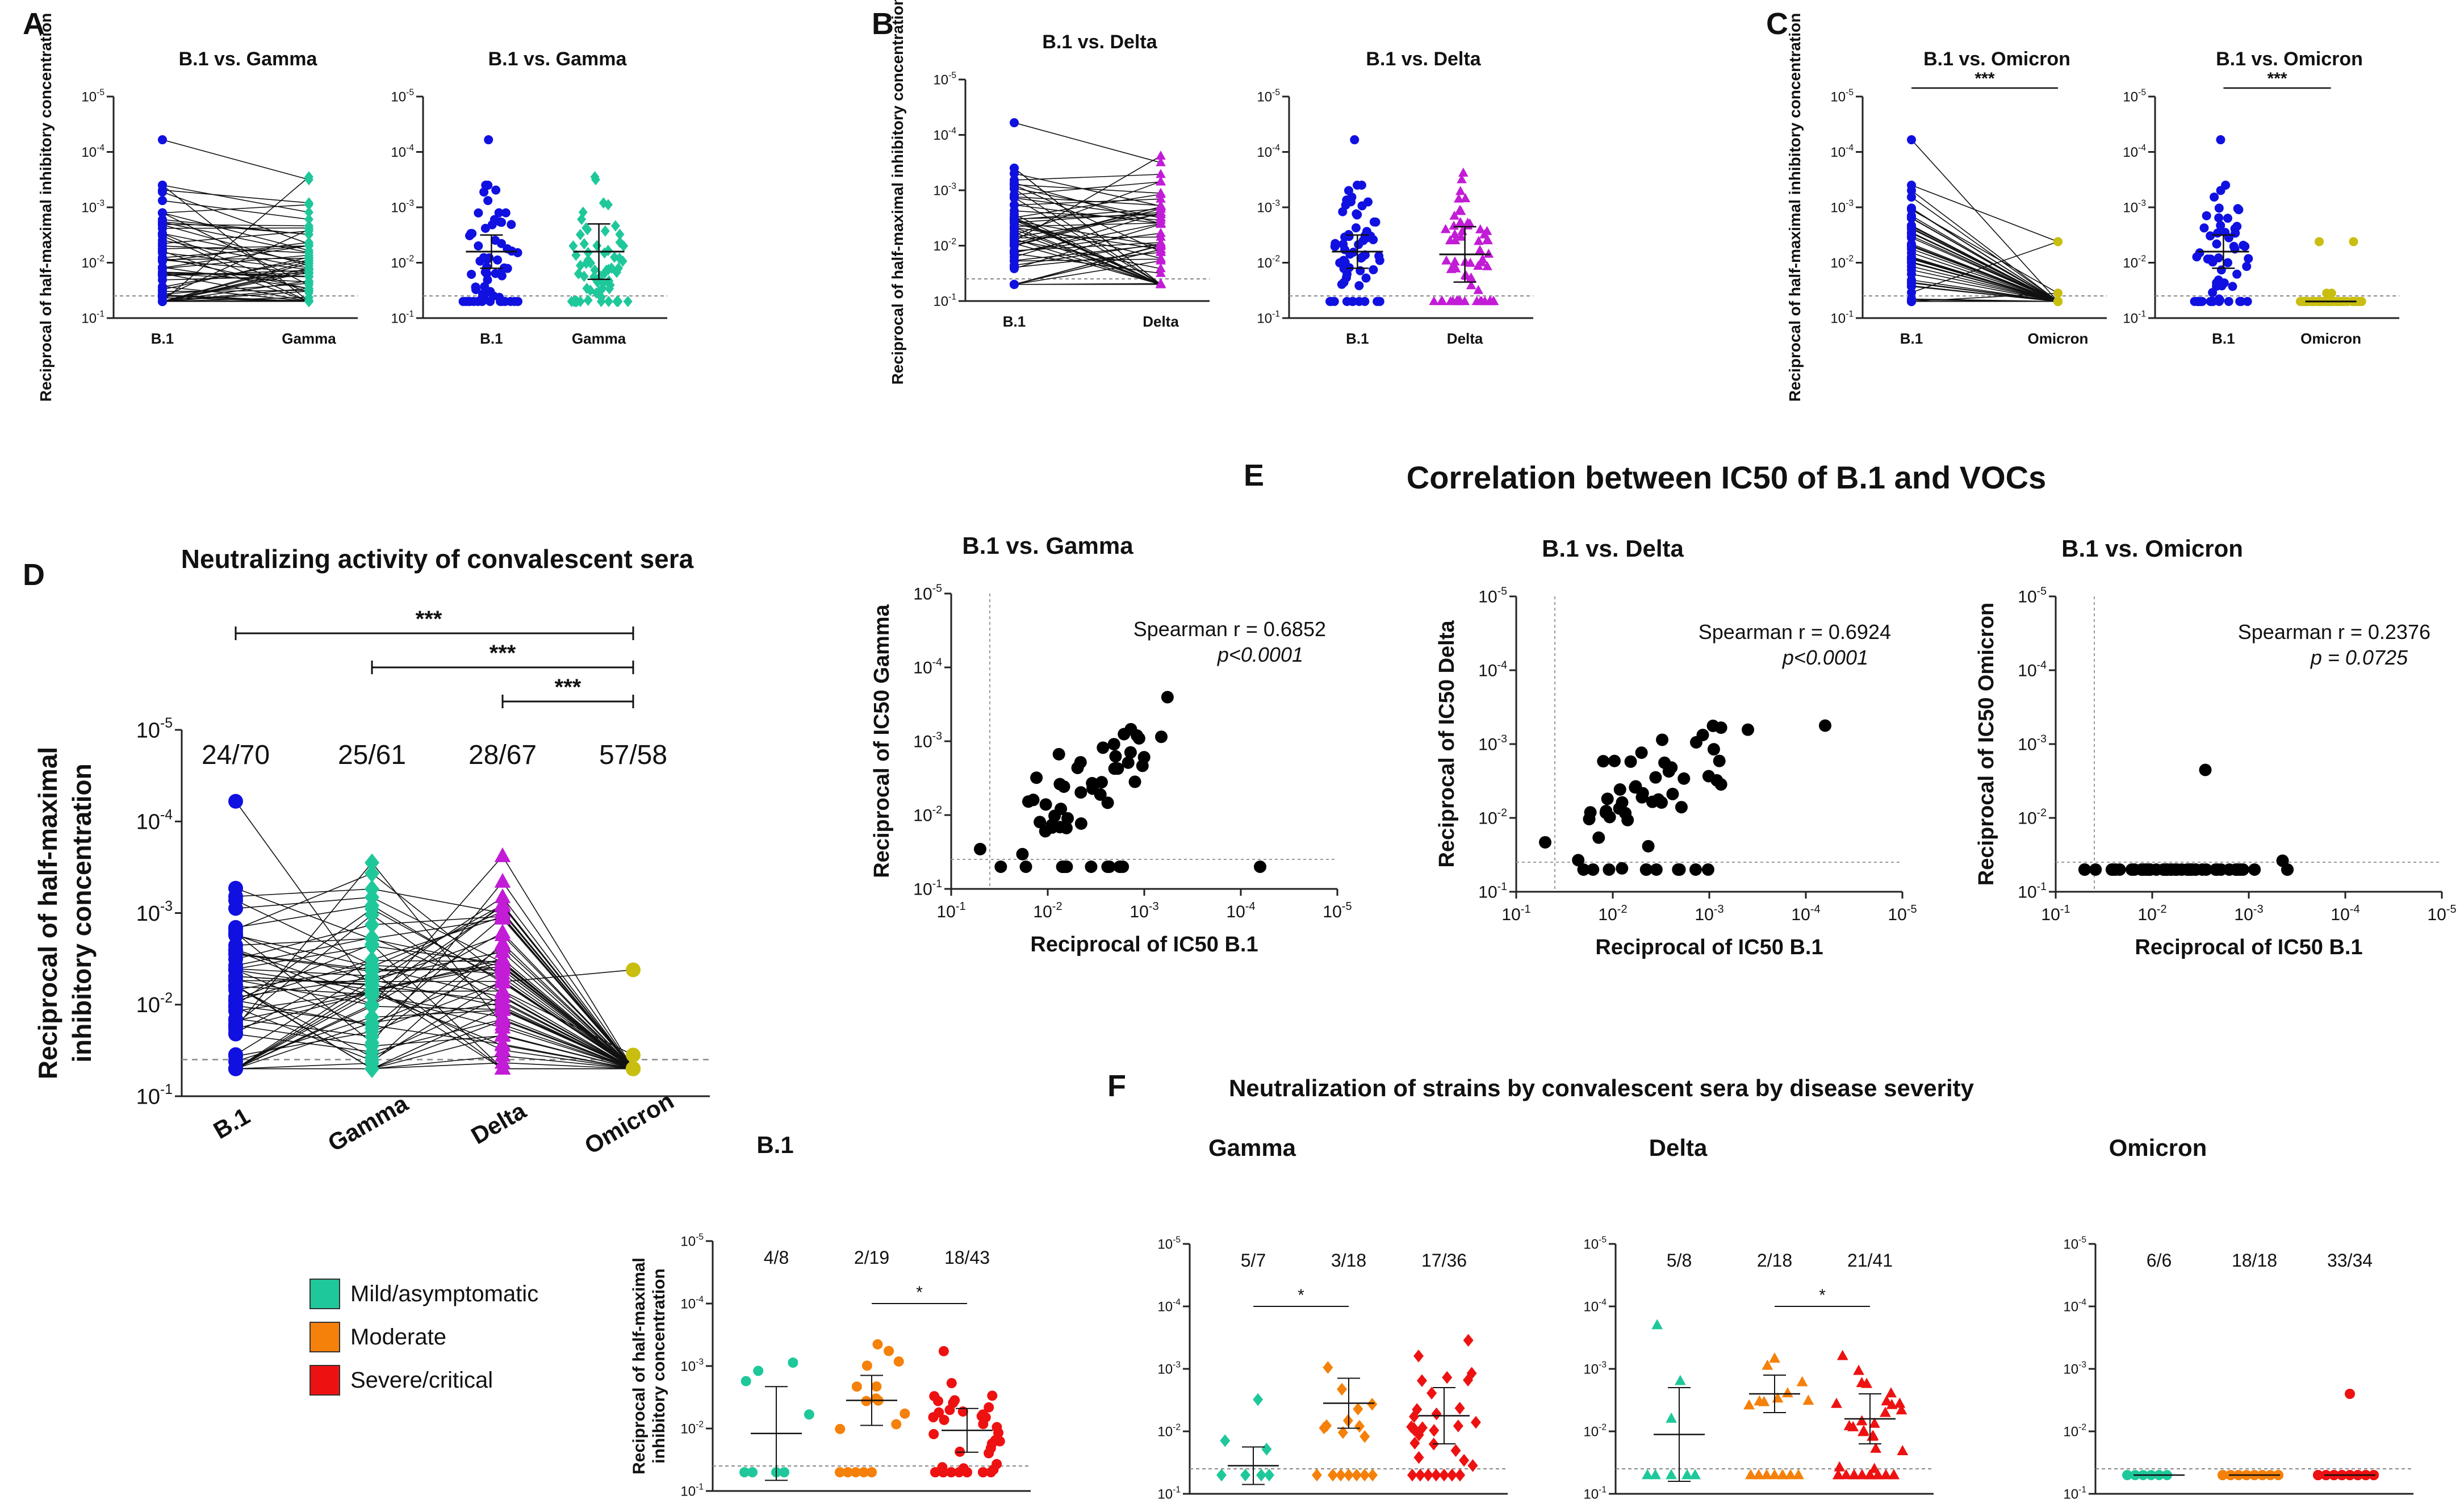 The width and height of the screenshot is (2464, 1512). Describe the element at coordinates (502, 755) in the screenshot. I see `count-label: 28/67` at that location.